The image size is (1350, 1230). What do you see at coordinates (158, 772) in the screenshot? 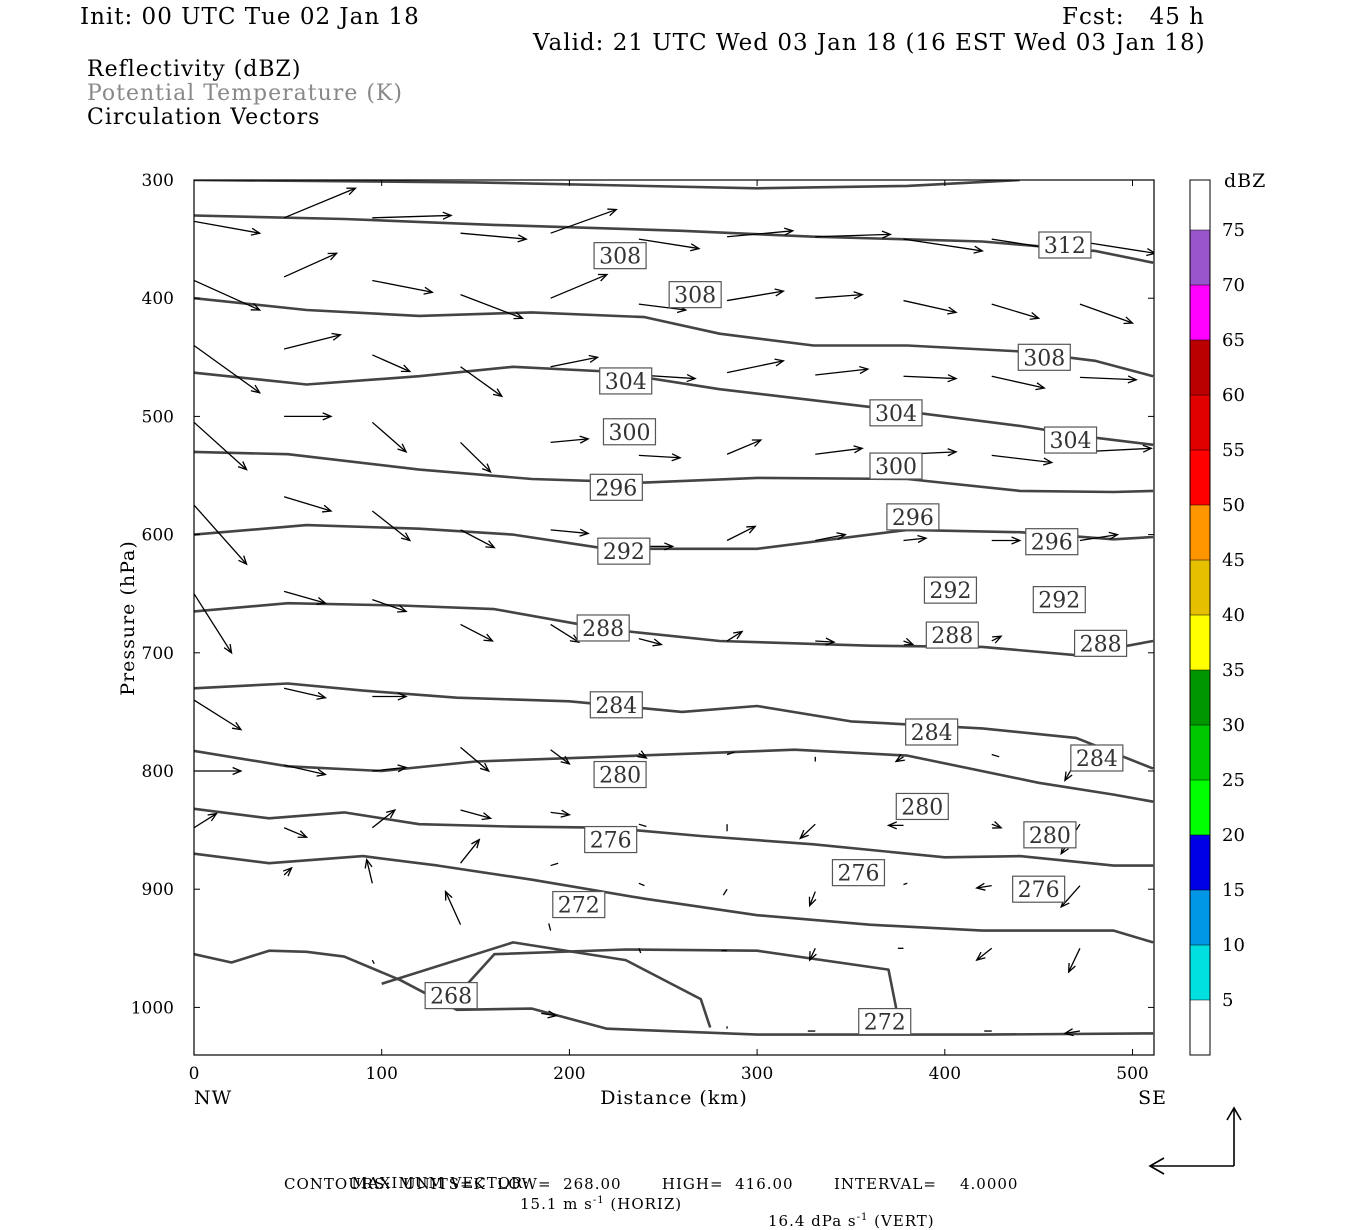
I see `y-tick-label: 800` at bounding box center [158, 772].